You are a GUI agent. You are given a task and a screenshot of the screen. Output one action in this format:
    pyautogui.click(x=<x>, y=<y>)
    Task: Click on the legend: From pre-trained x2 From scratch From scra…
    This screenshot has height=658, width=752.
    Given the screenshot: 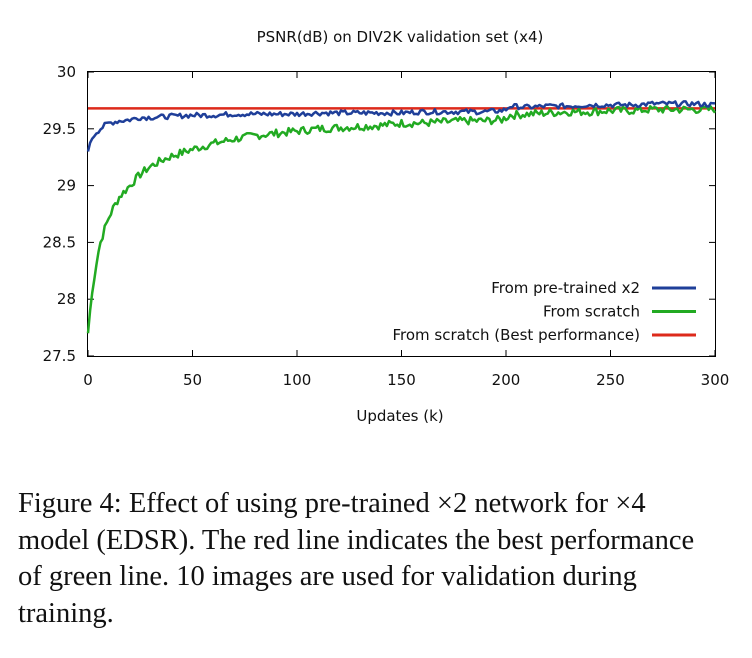 What is the action you would take?
    pyautogui.click(x=544, y=311)
    